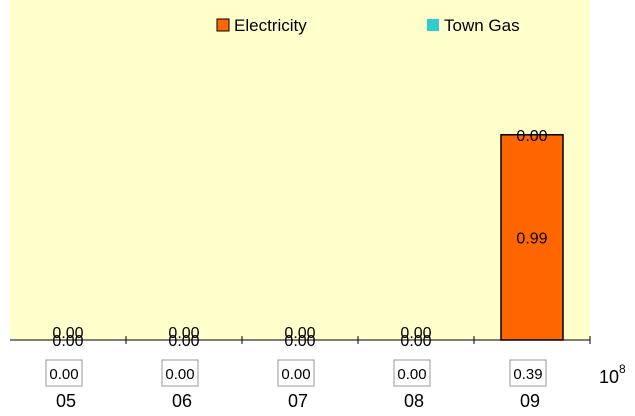 The height and width of the screenshot is (416, 635). What do you see at coordinates (299, 341) in the screenshot?
I see `value-label-town-gas-07: 0.00` at bounding box center [299, 341].